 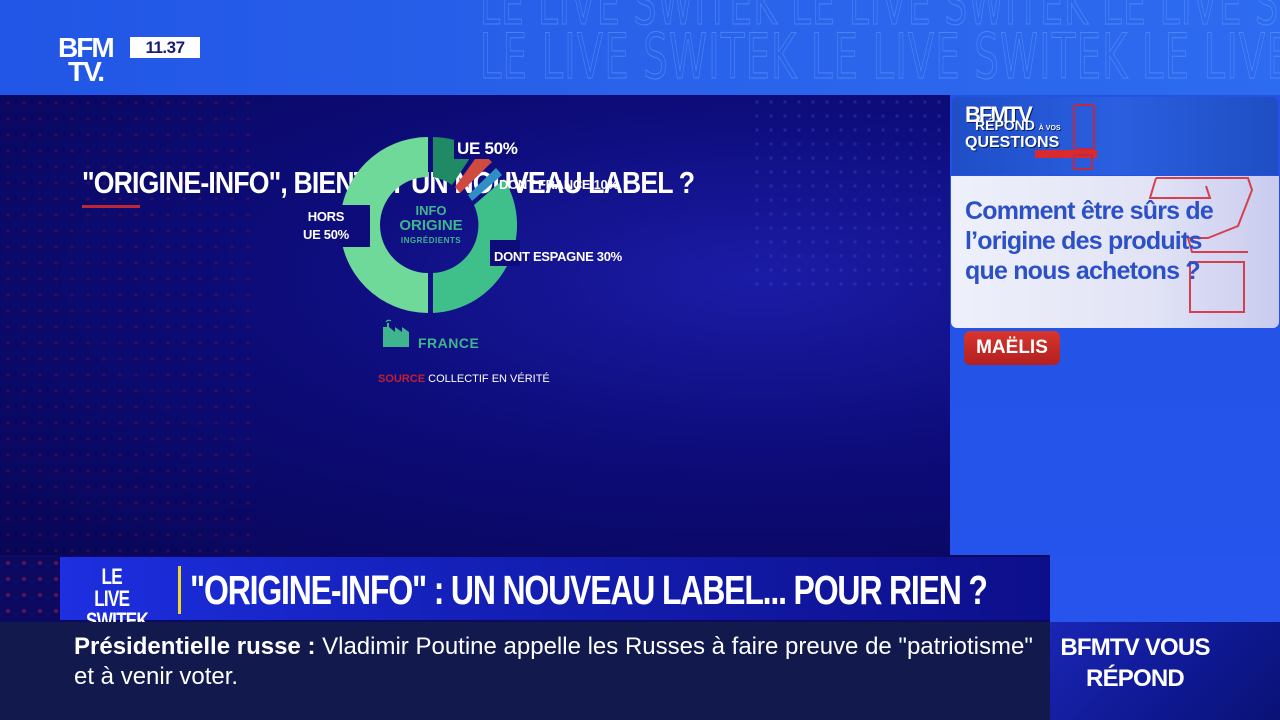 What do you see at coordinates (187, 646) in the screenshot?
I see `ticker-topic: Présidentielle russe` at bounding box center [187, 646].